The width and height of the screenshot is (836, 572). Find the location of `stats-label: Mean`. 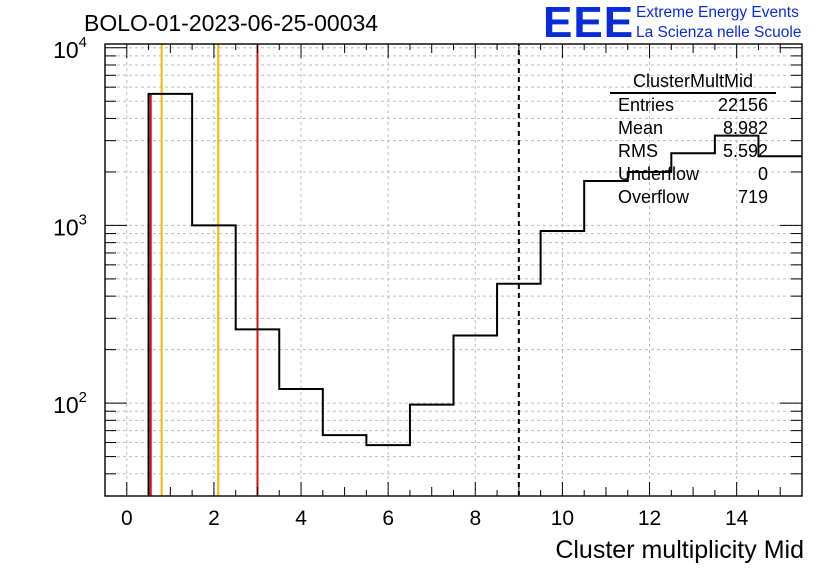

stats-label: Mean is located at coordinates (641, 128).